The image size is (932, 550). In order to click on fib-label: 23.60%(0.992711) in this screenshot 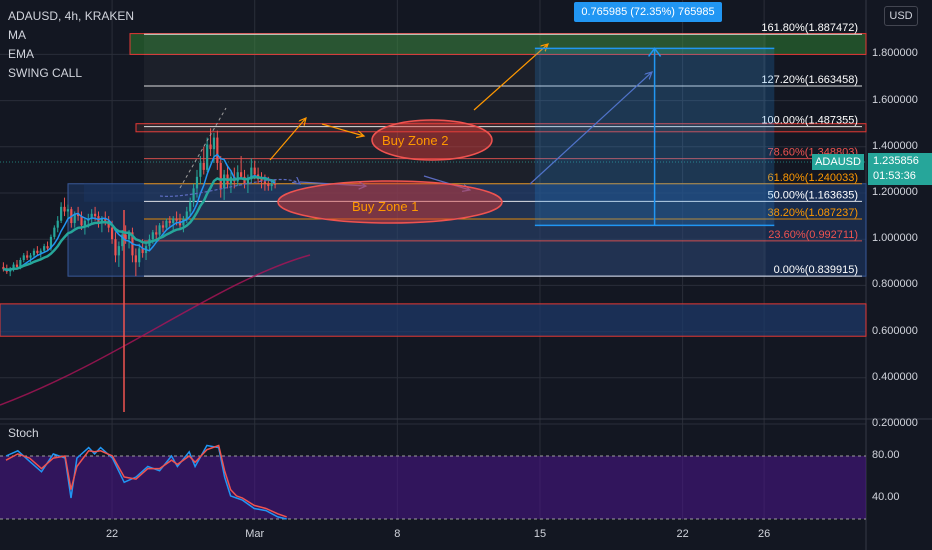, I will do `click(813, 235)`.